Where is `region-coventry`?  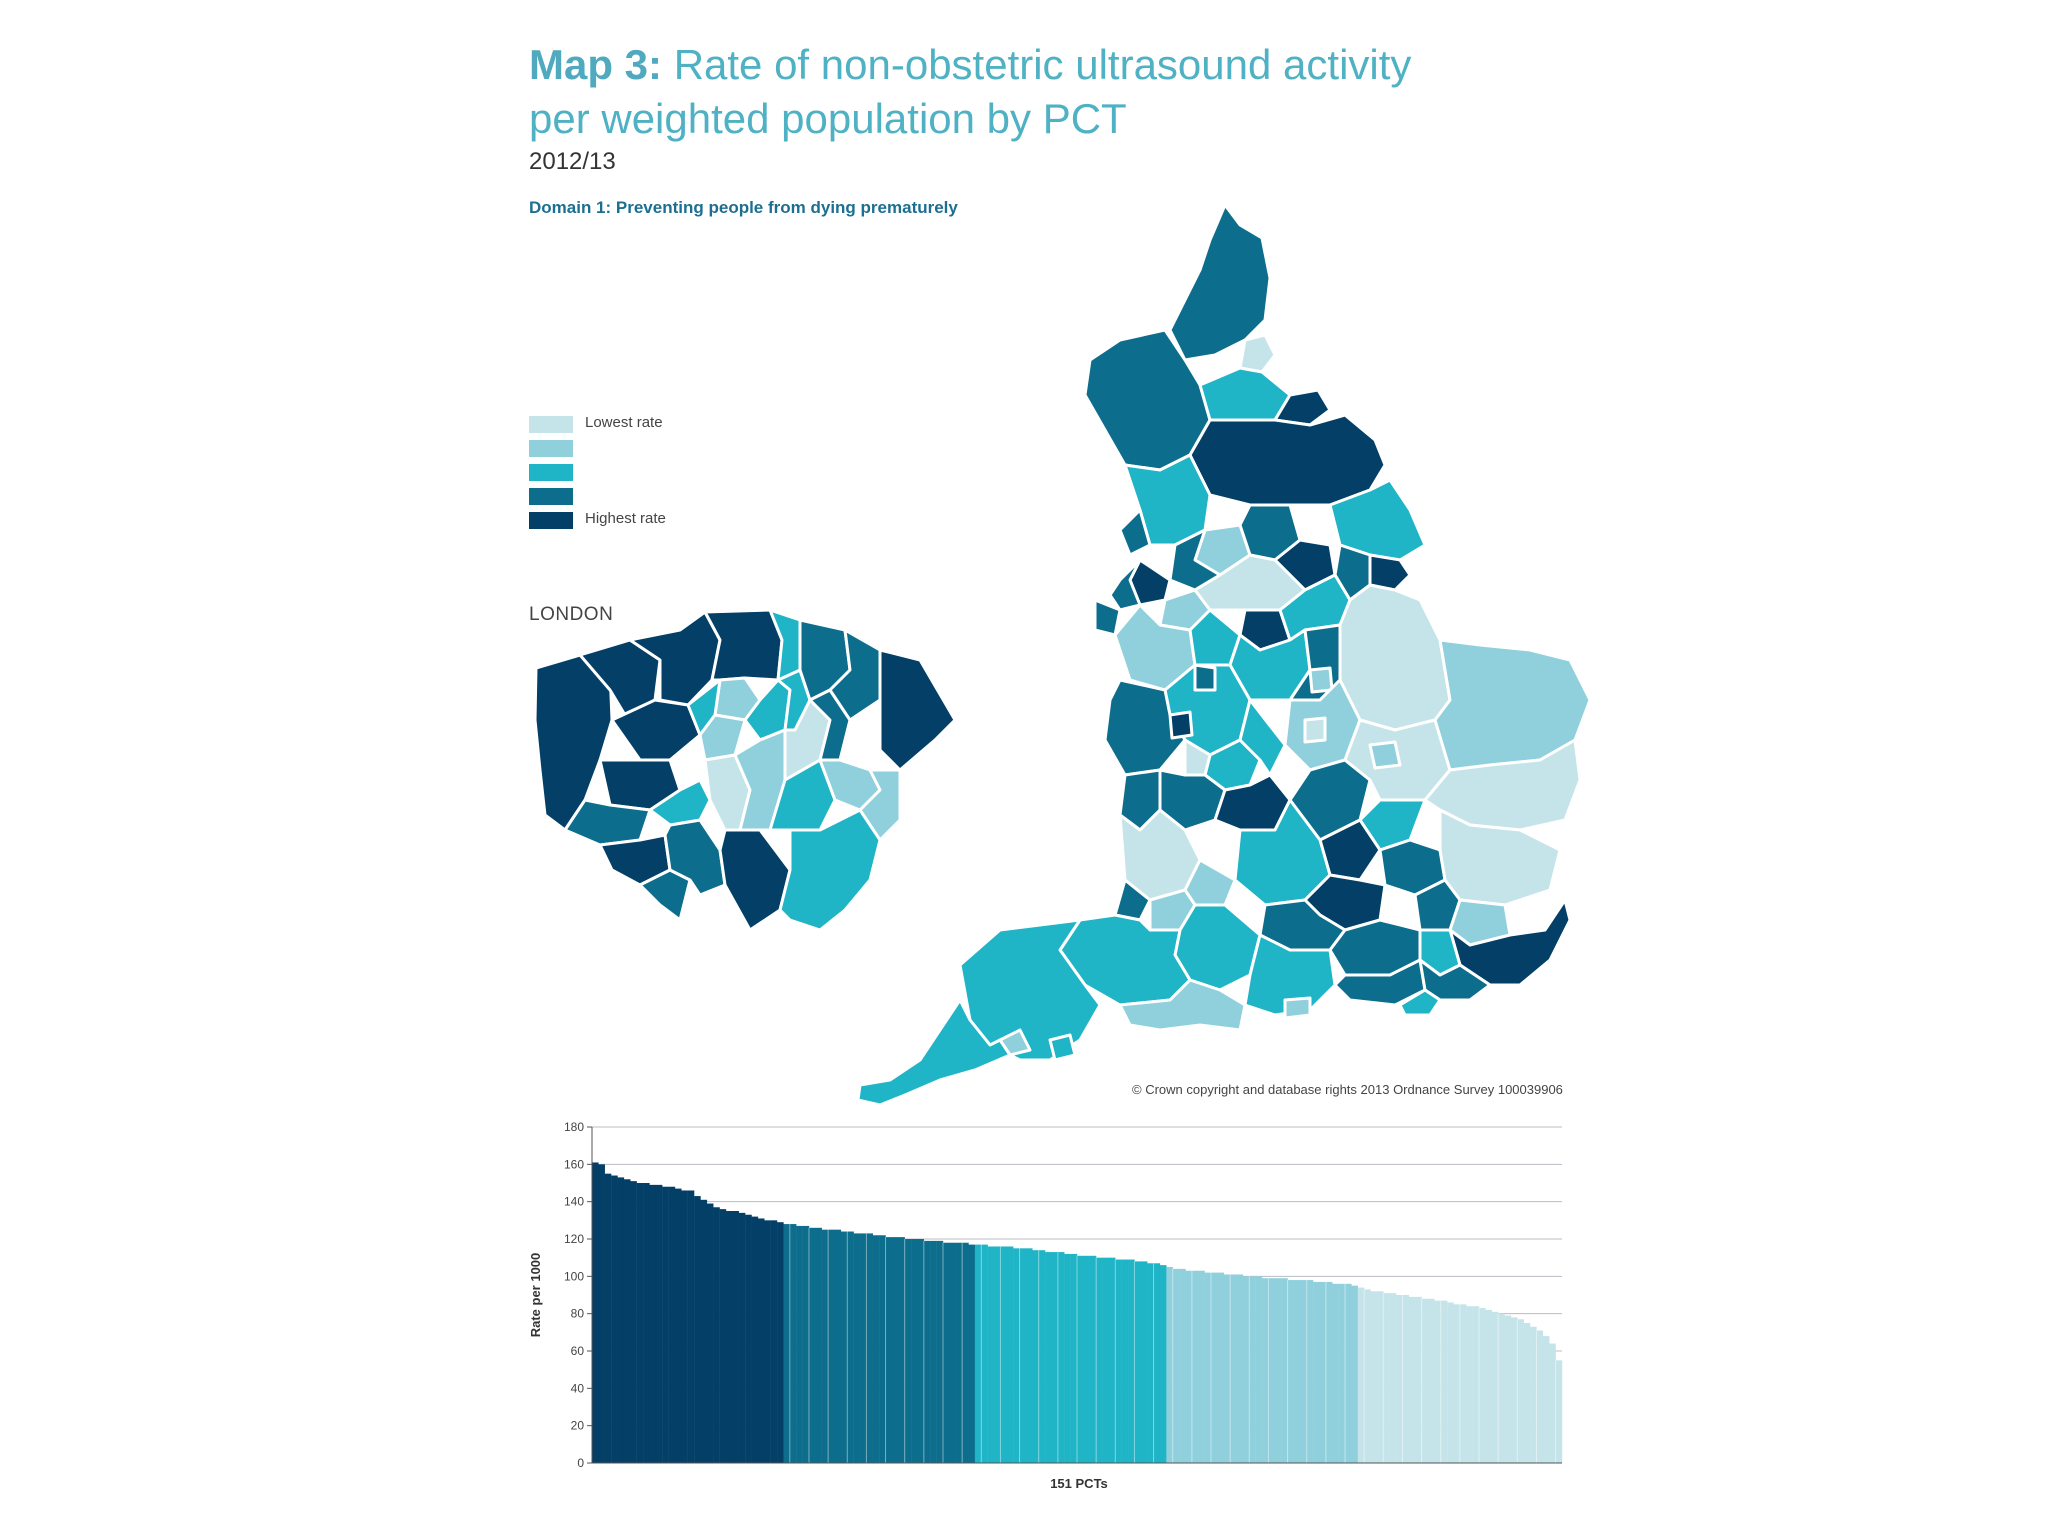 region-coventry is located at coordinates (1262, 737).